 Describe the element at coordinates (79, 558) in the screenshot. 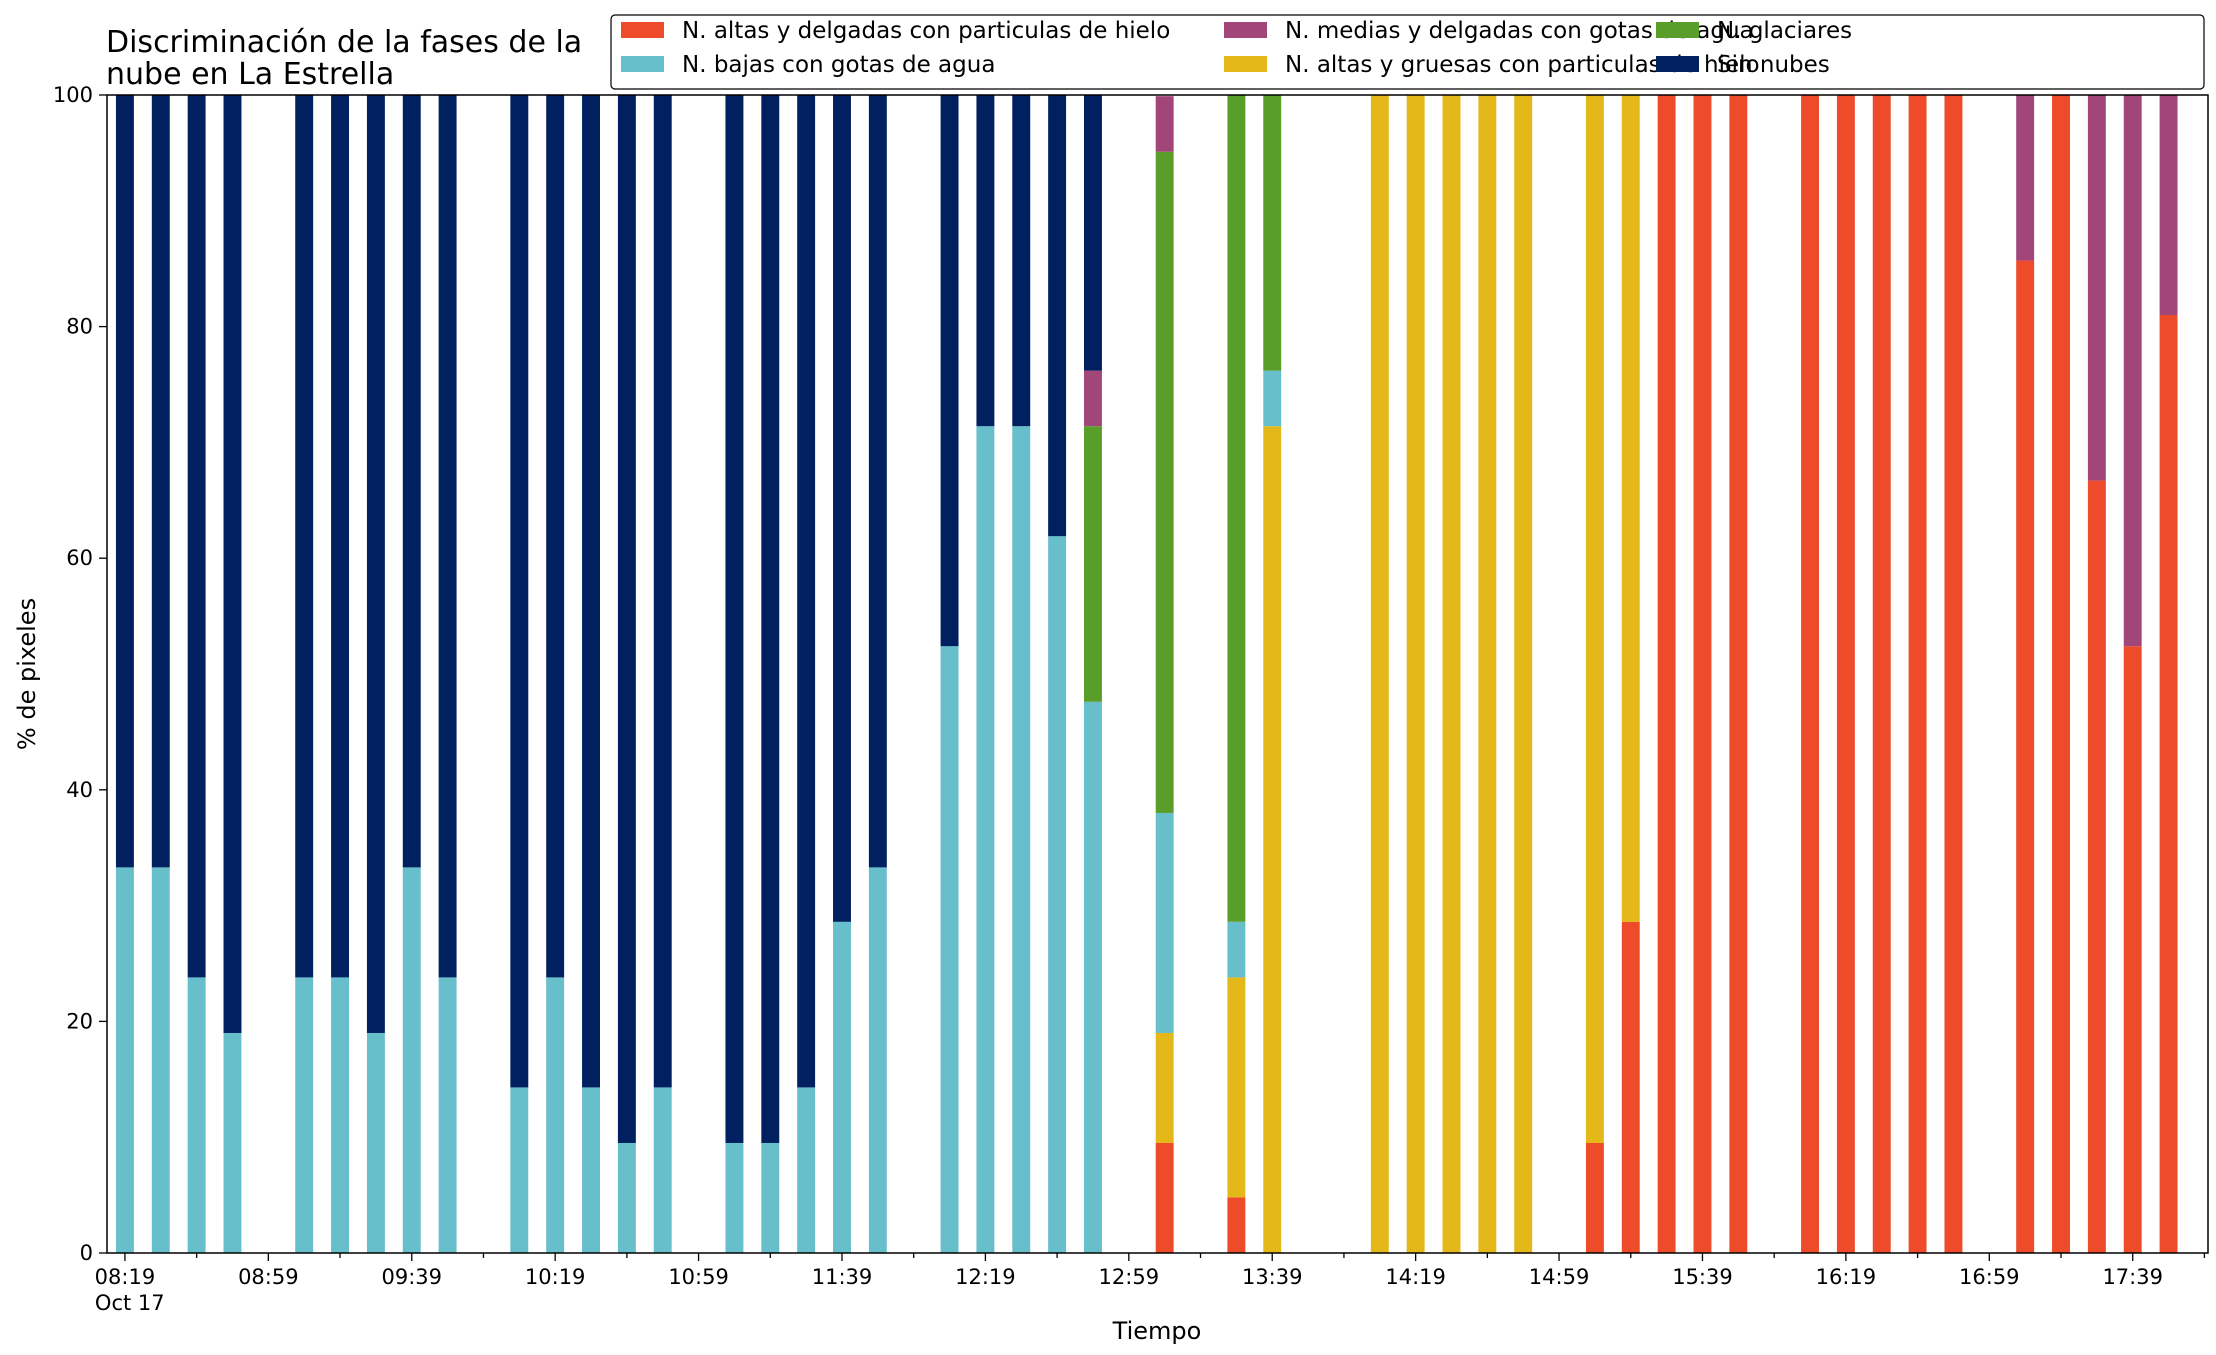

I see `y-tick-label: 60` at that location.